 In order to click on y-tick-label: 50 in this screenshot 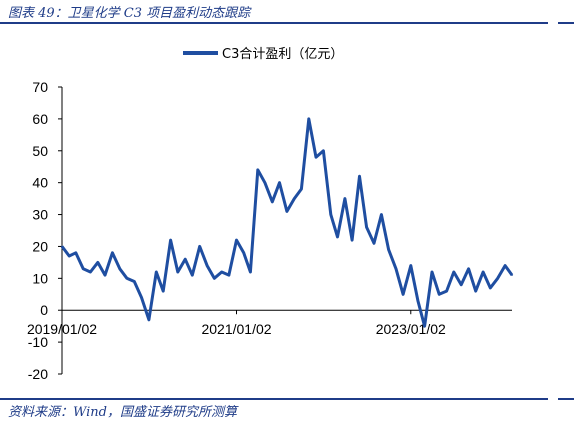, I will do `click(40, 151)`.